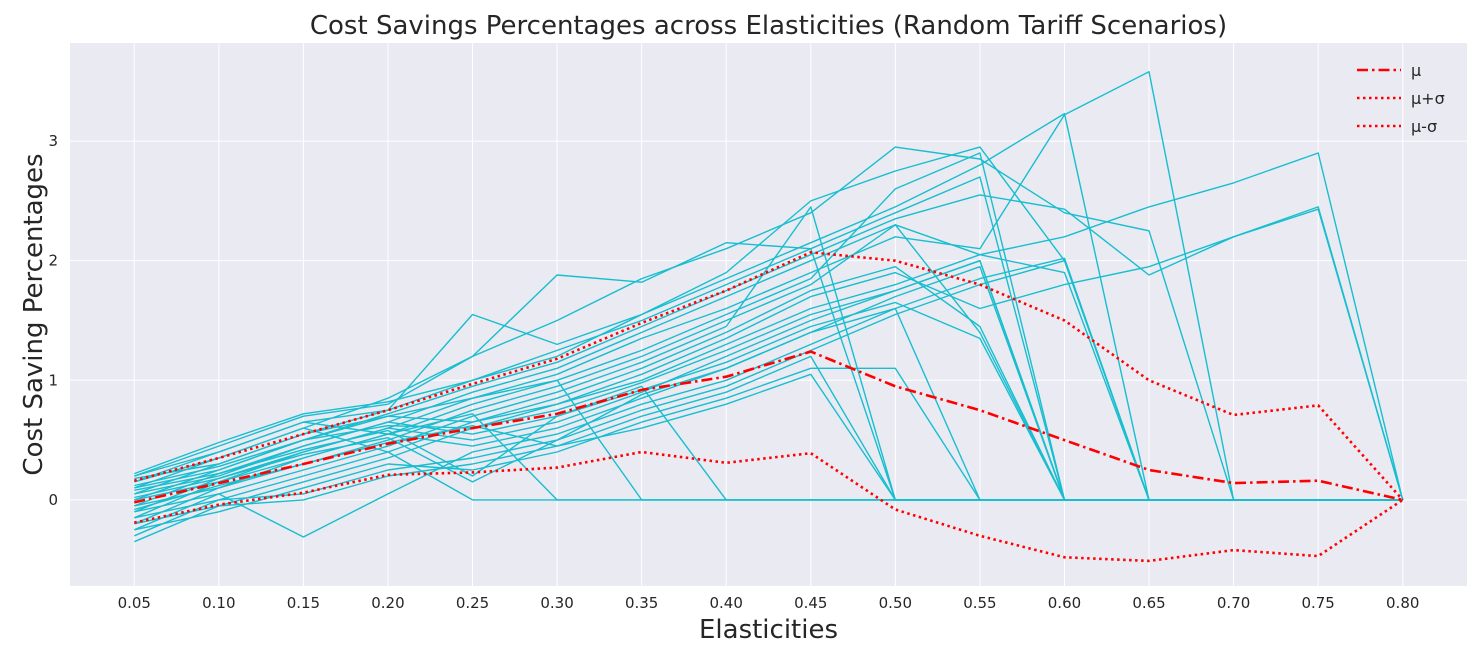 This screenshot has height=649, width=1477. Describe the element at coordinates (387, 603) in the screenshot. I see `x-tick-label: 0.20` at that location.